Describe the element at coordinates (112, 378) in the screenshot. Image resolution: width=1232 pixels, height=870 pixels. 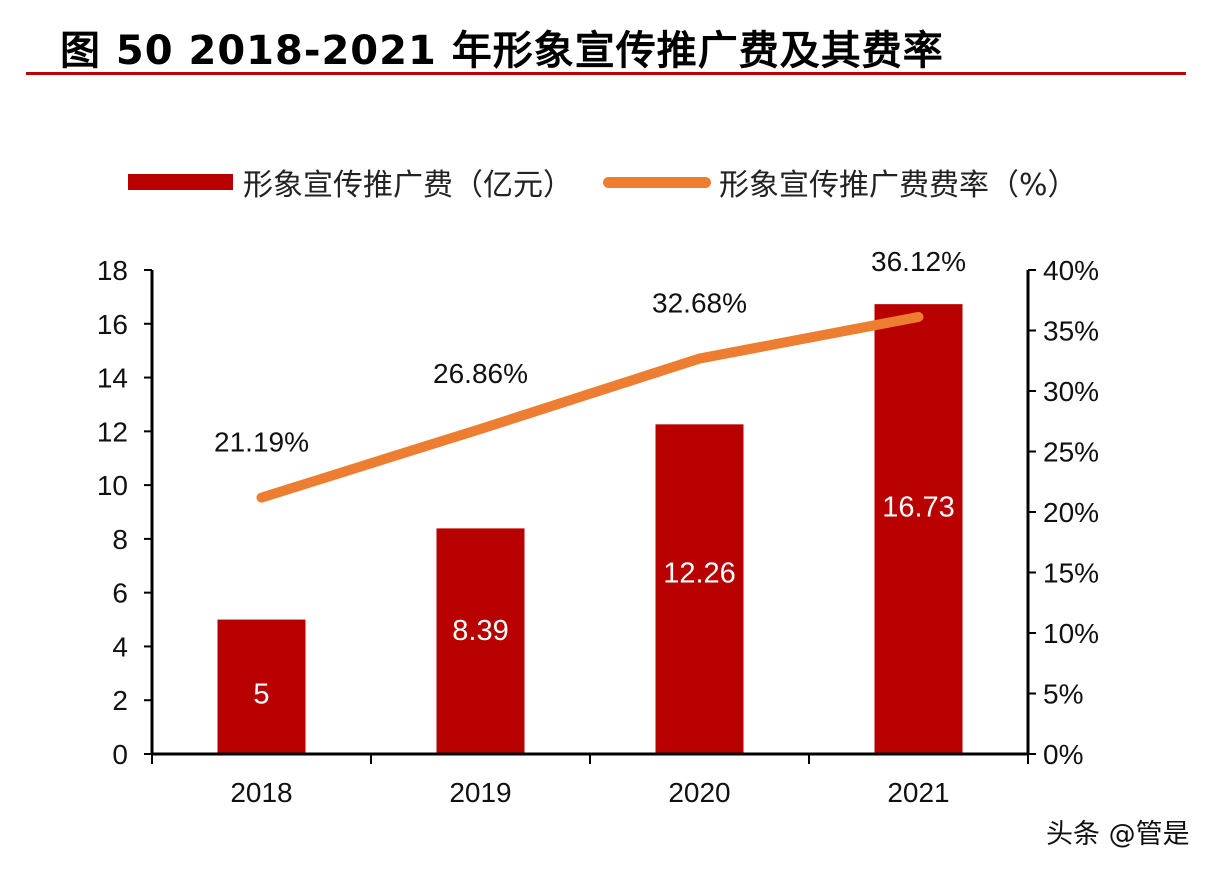
I see `y-left-tick-label: 14` at that location.